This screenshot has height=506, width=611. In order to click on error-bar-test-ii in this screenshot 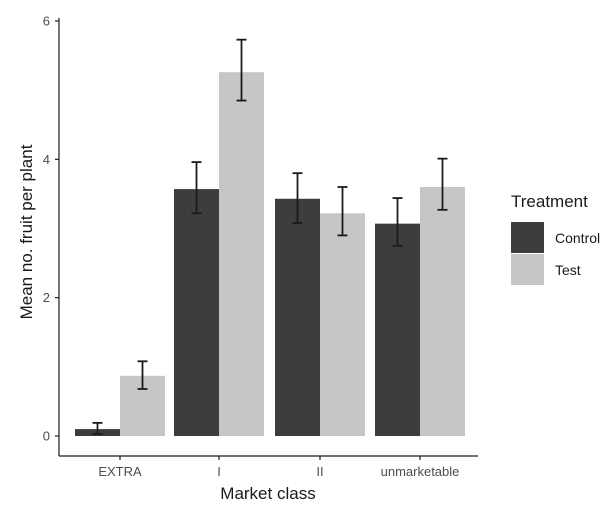, I will do `click(342, 211)`.